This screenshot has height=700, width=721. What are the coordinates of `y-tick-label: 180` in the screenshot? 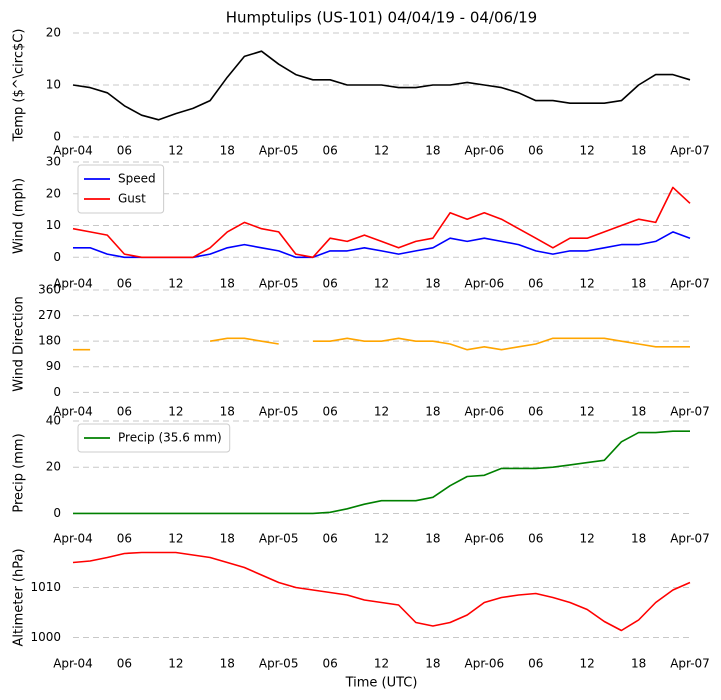 It's located at (49, 341).